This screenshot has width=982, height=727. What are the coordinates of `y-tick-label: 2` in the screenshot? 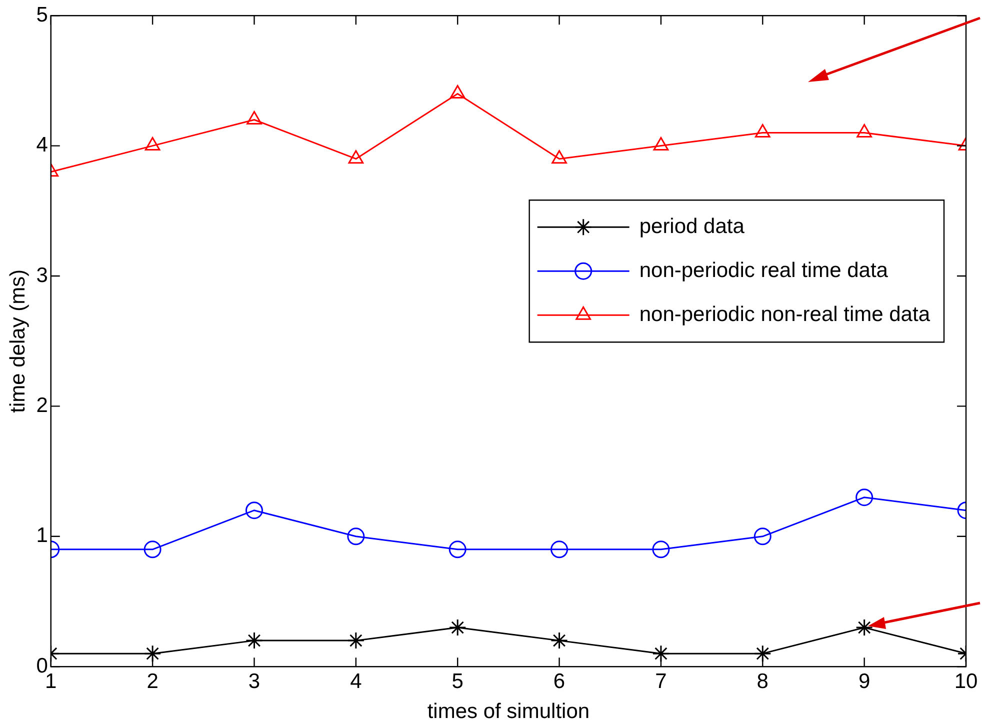 It's located at (42, 405).